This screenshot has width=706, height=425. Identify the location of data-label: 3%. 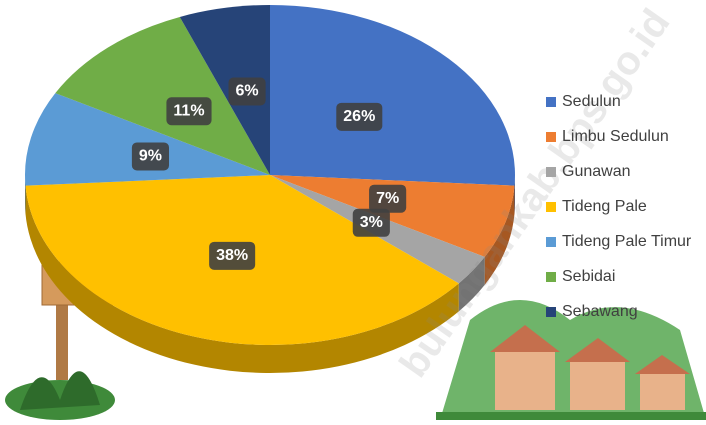
(371, 222).